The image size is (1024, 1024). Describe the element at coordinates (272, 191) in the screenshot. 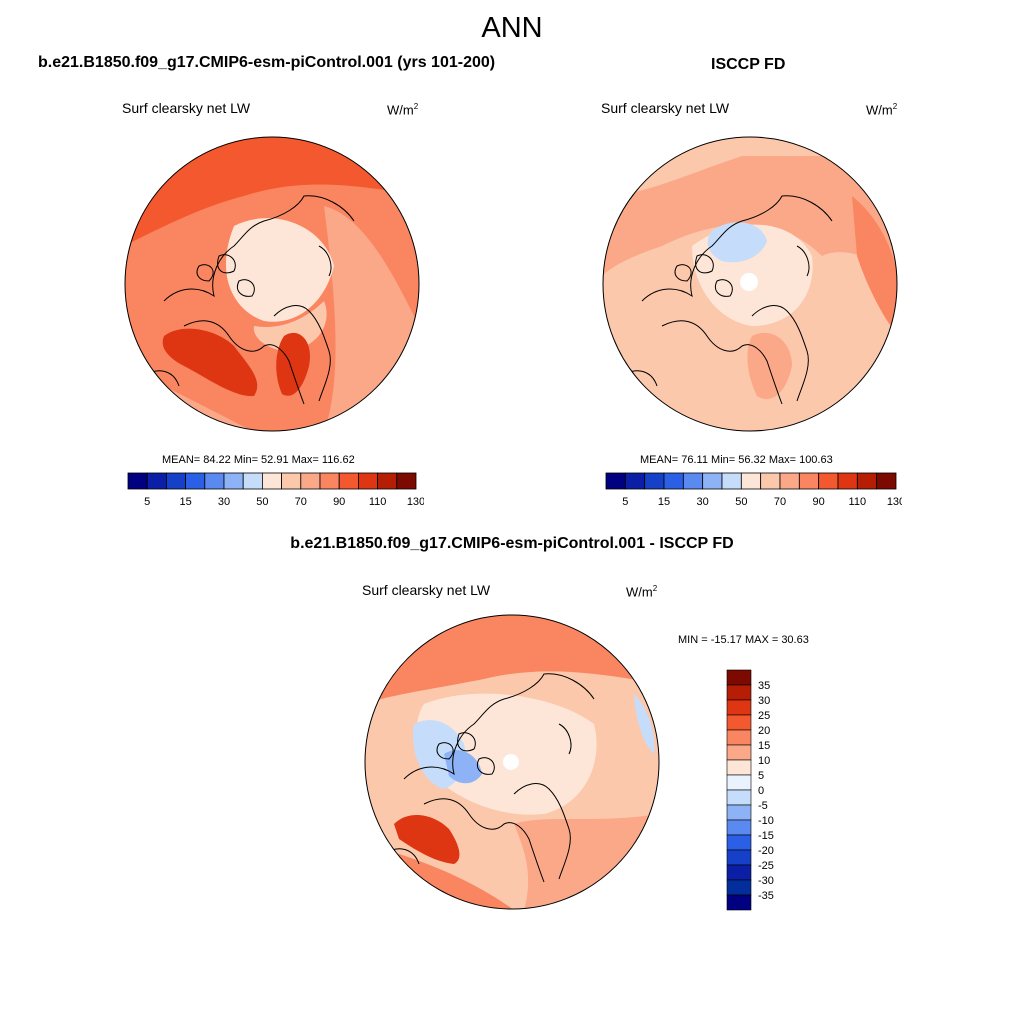

I see `map-model-region-north` at that location.